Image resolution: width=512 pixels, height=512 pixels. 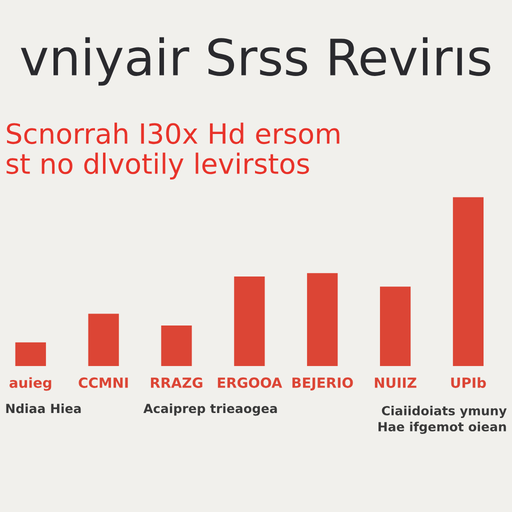 I want to click on x-tick-label: ERGOOA, so click(x=250, y=382).